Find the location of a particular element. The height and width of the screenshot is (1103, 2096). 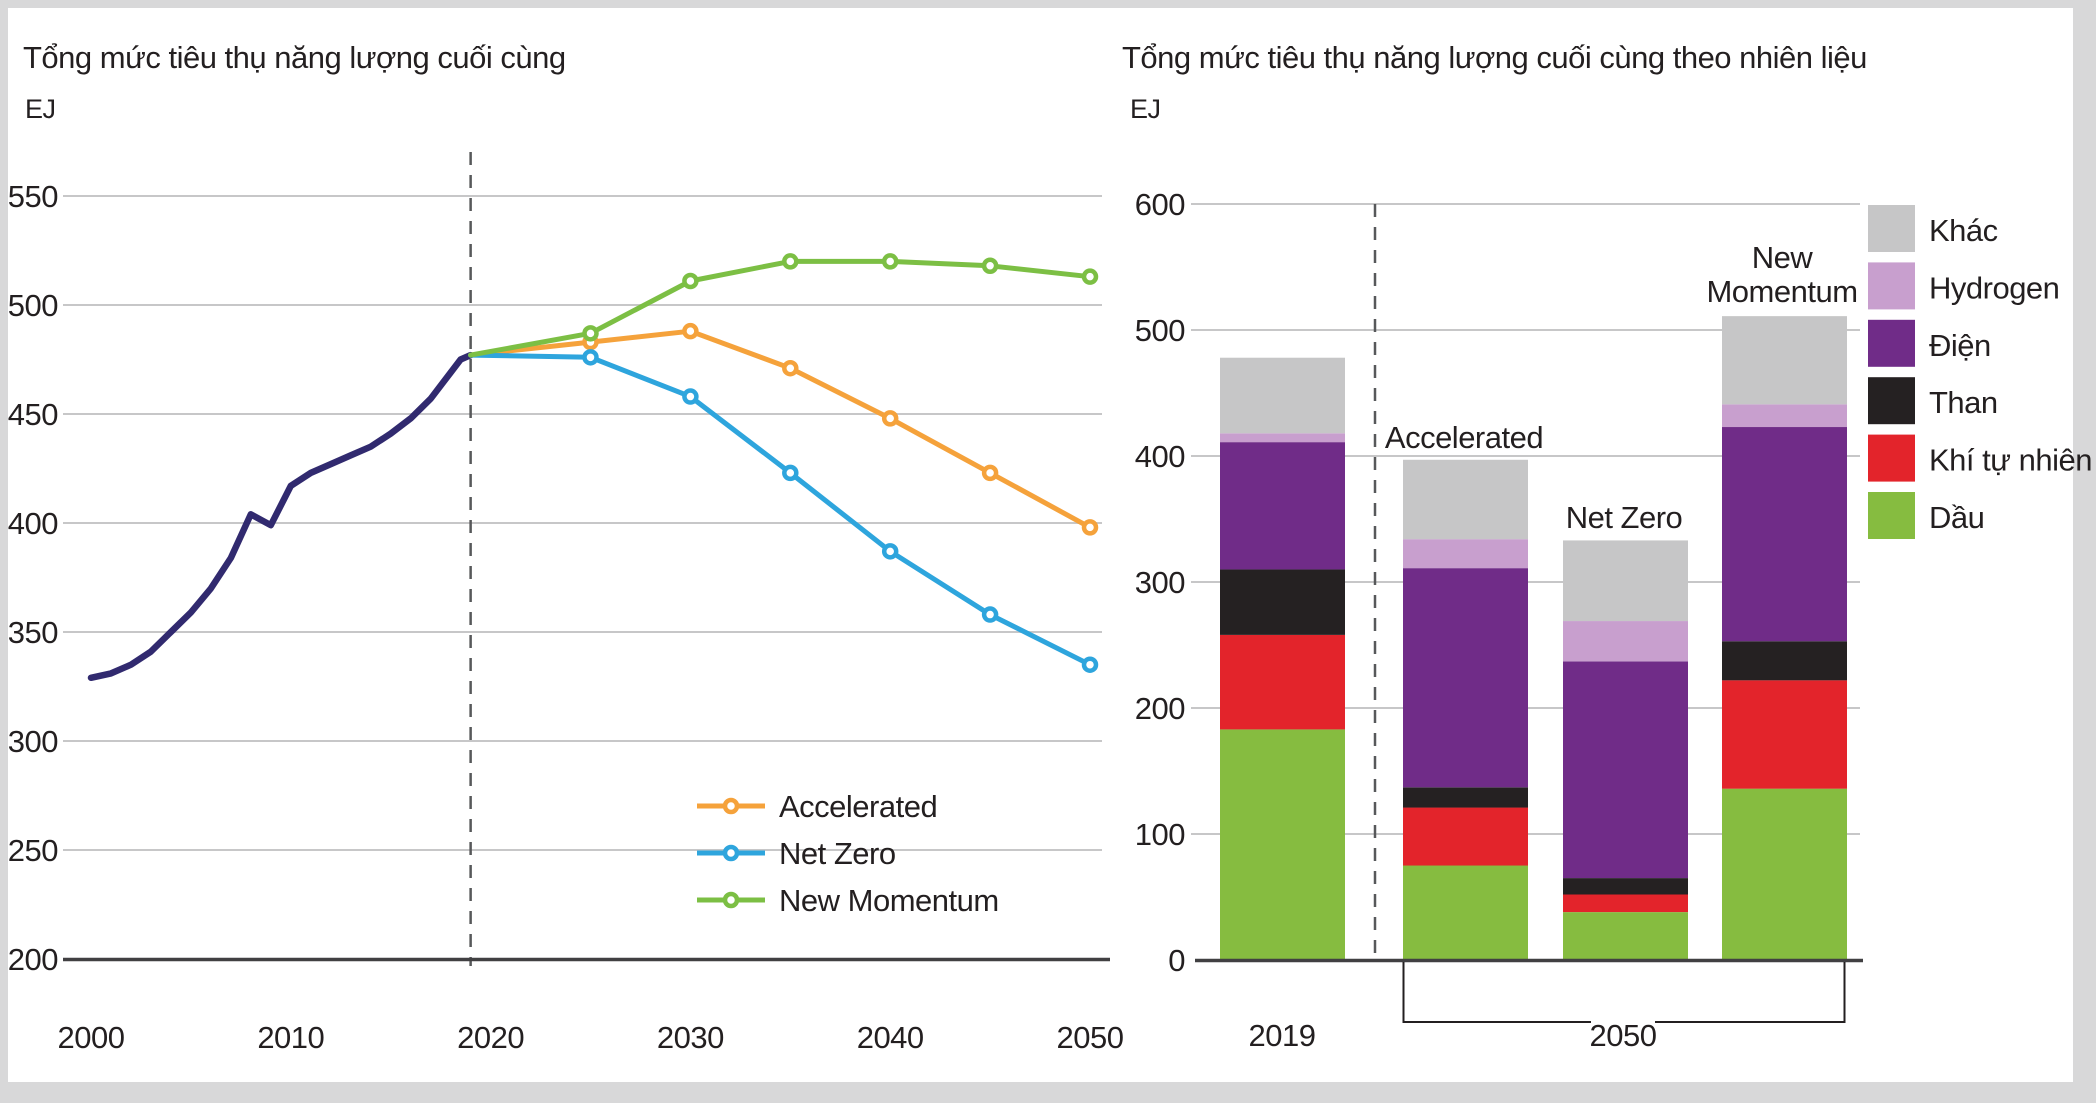

bar-label-net-zero: Net Zero is located at coordinates (1624, 517).